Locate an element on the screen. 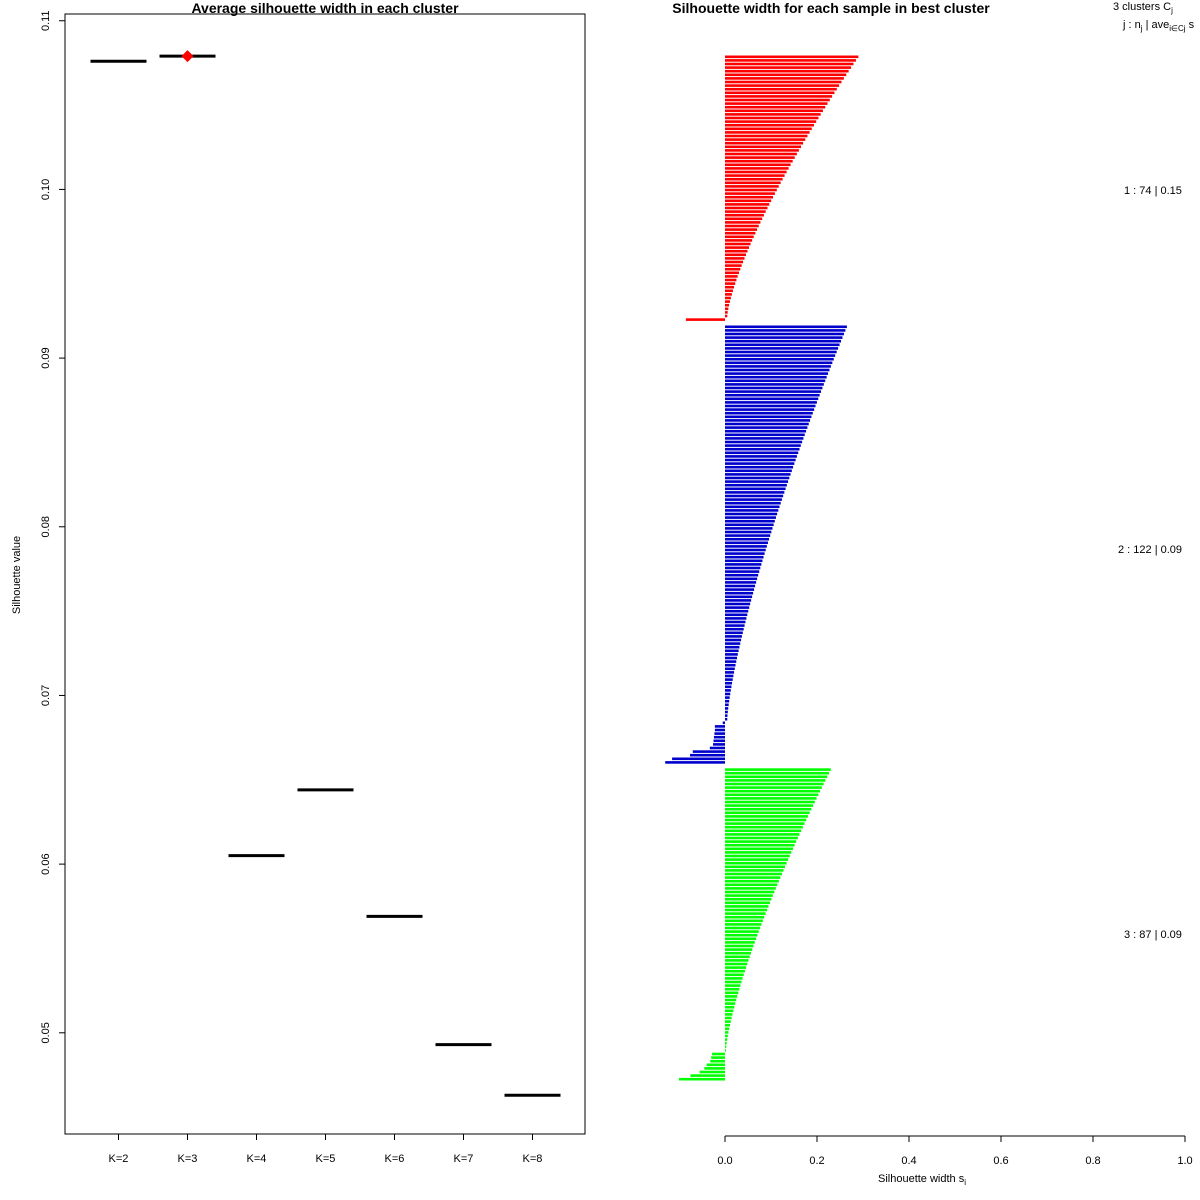 This screenshot has height=1200, width=1200. left-y-ticks: 0.05 0.06 0.07 0.08 0.09 0.10 0.11 is located at coordinates (52, 527).